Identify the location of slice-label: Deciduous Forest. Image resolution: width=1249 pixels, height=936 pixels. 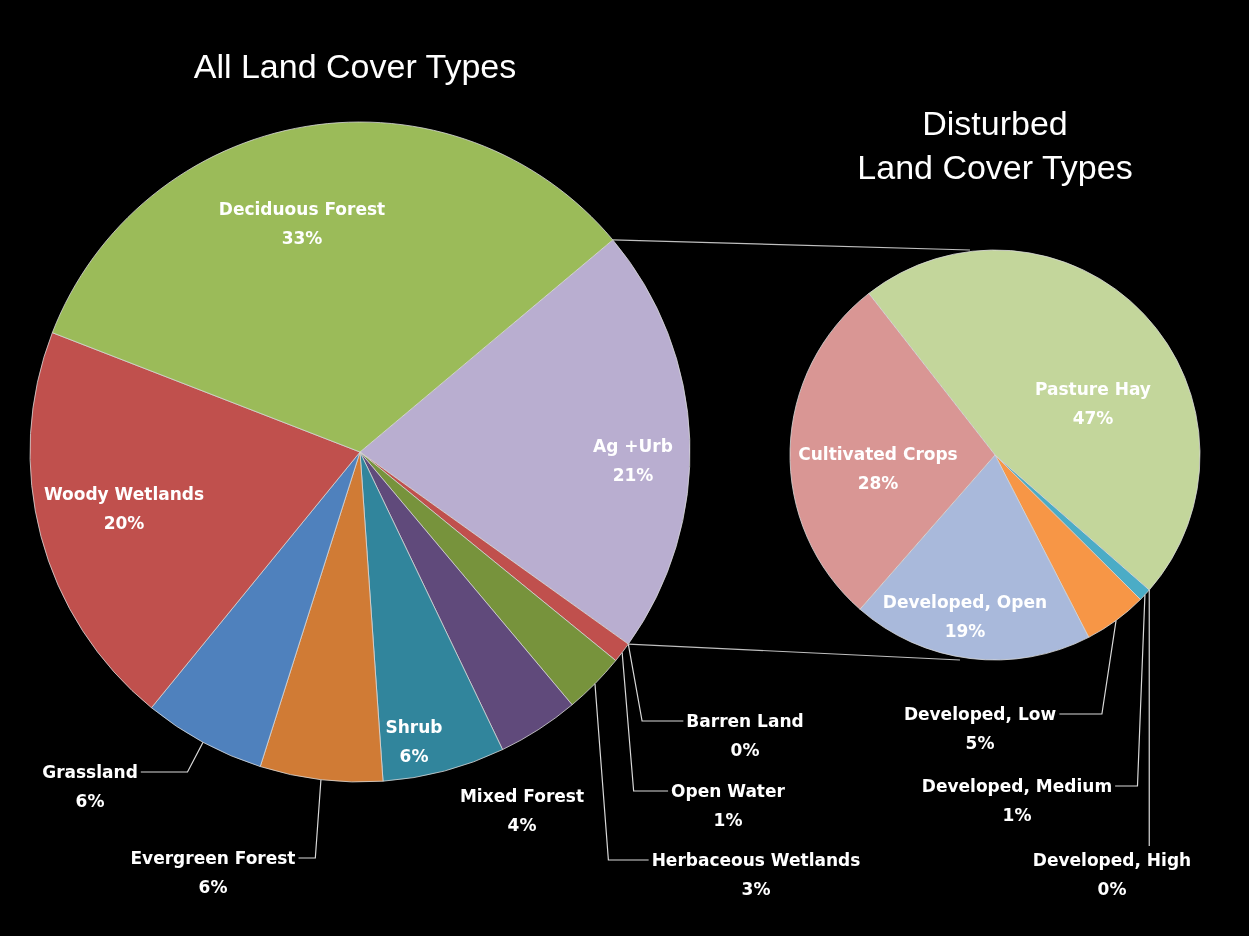
(302, 209).